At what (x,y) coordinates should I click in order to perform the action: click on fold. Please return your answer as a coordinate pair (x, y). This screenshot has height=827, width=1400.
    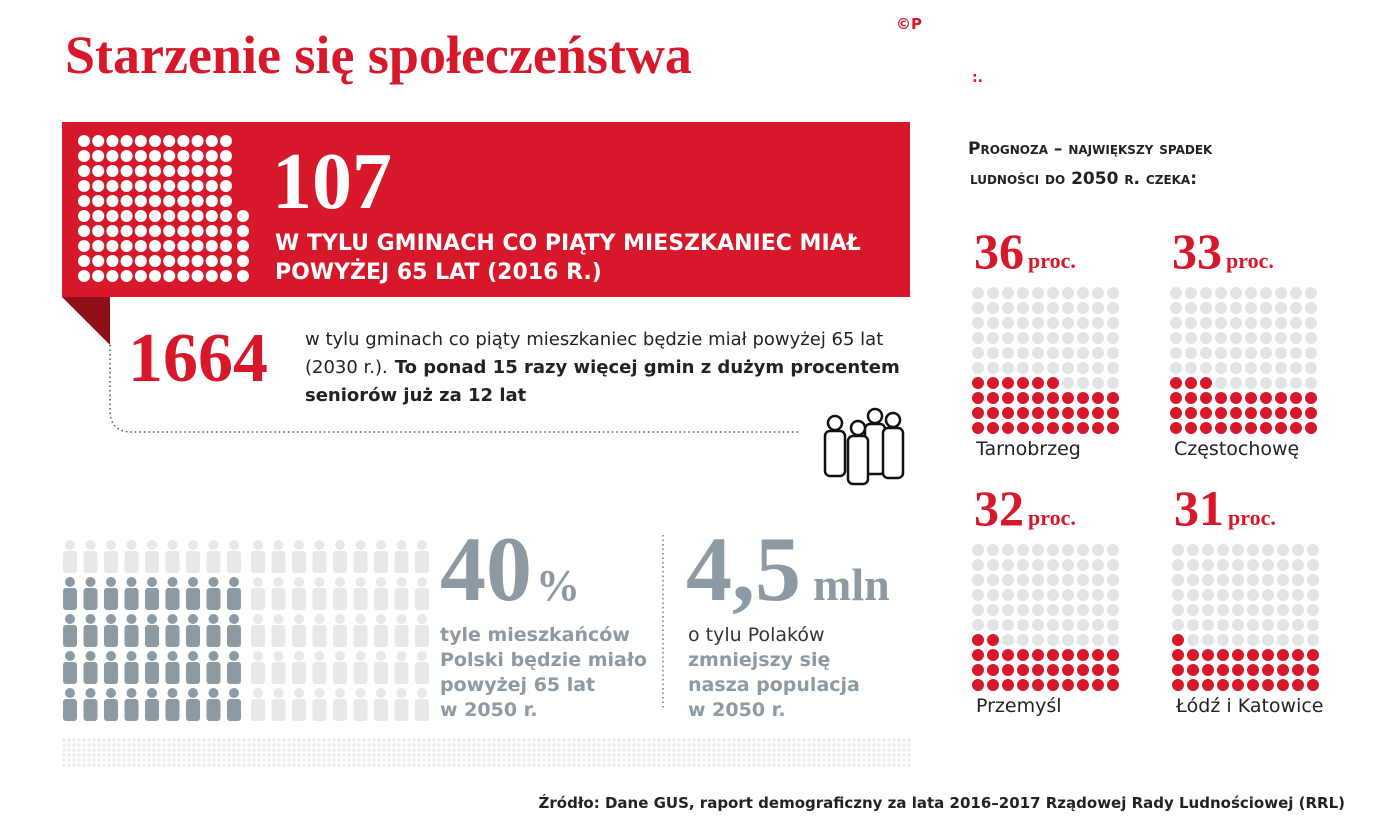
    Looking at the image, I should click on (86, 321).